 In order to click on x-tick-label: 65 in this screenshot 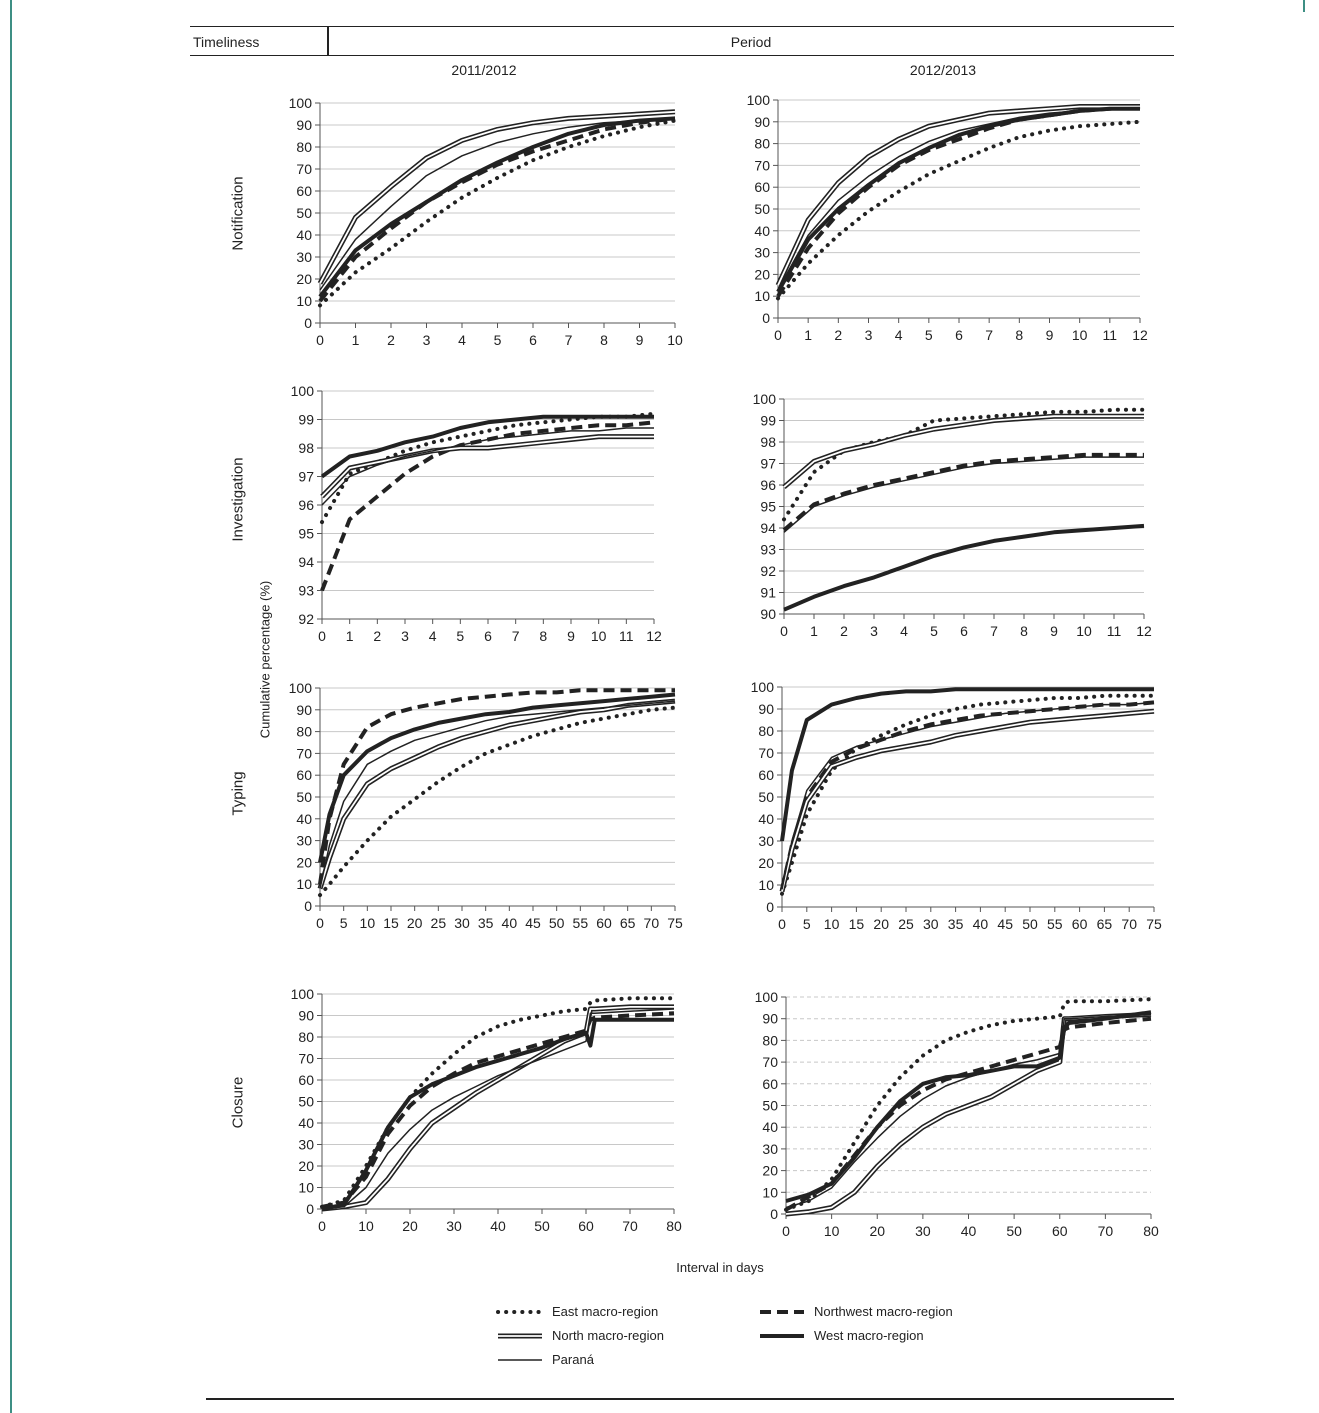, I will do `click(1105, 924)`.